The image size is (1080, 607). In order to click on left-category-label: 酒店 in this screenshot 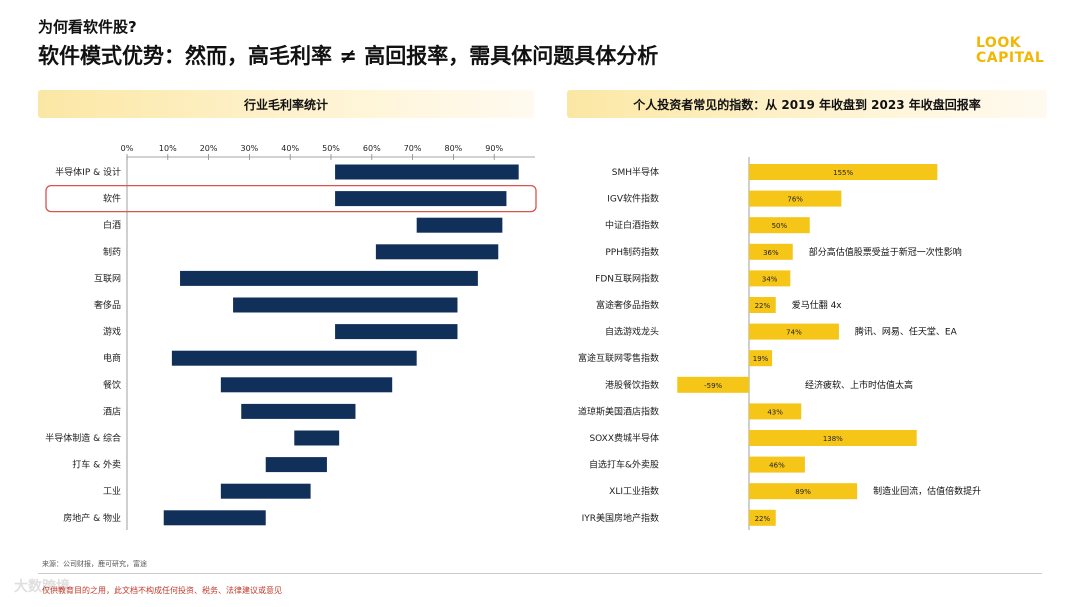, I will do `click(112, 411)`.